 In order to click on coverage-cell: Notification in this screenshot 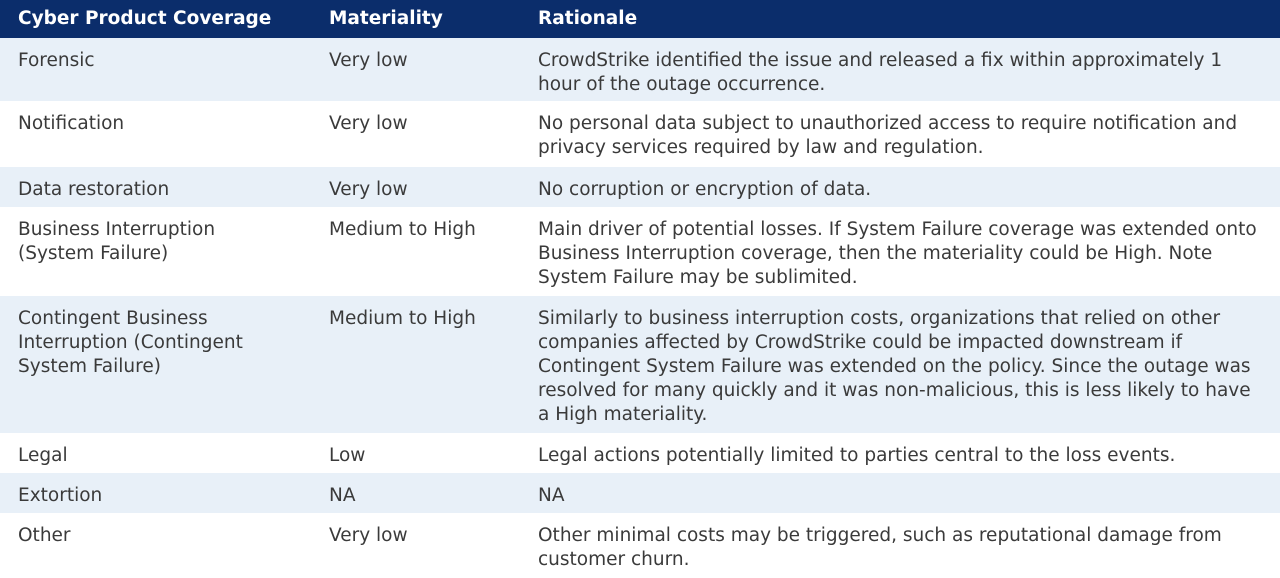, I will do `click(71, 123)`.